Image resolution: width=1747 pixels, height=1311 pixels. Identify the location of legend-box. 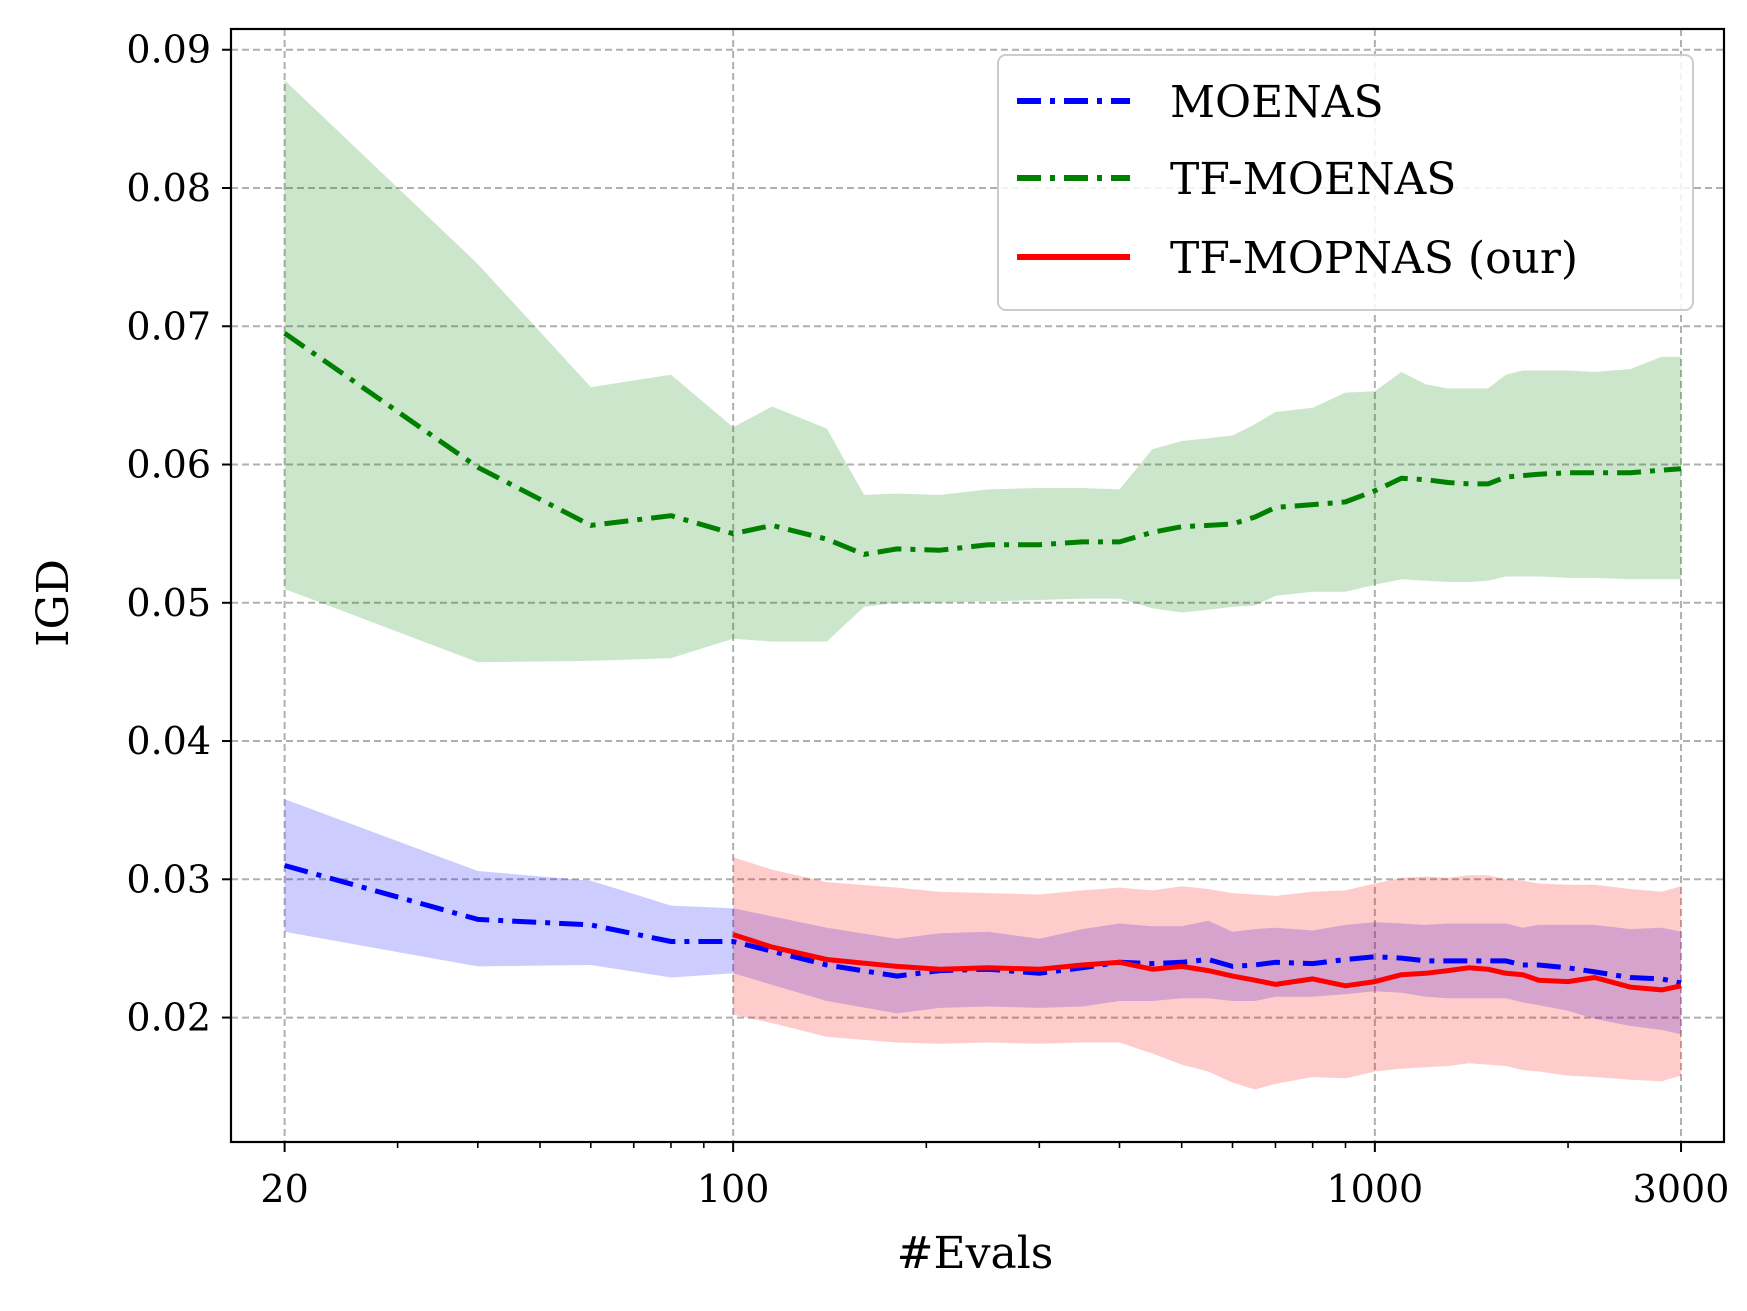
(1345, 182).